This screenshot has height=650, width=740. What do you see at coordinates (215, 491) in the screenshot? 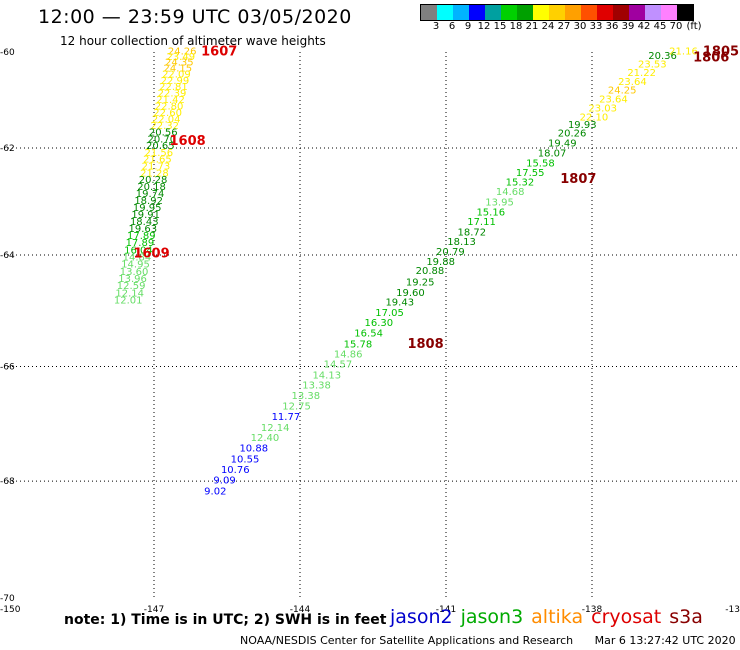
I see `swh-value: 9.02` at bounding box center [215, 491].